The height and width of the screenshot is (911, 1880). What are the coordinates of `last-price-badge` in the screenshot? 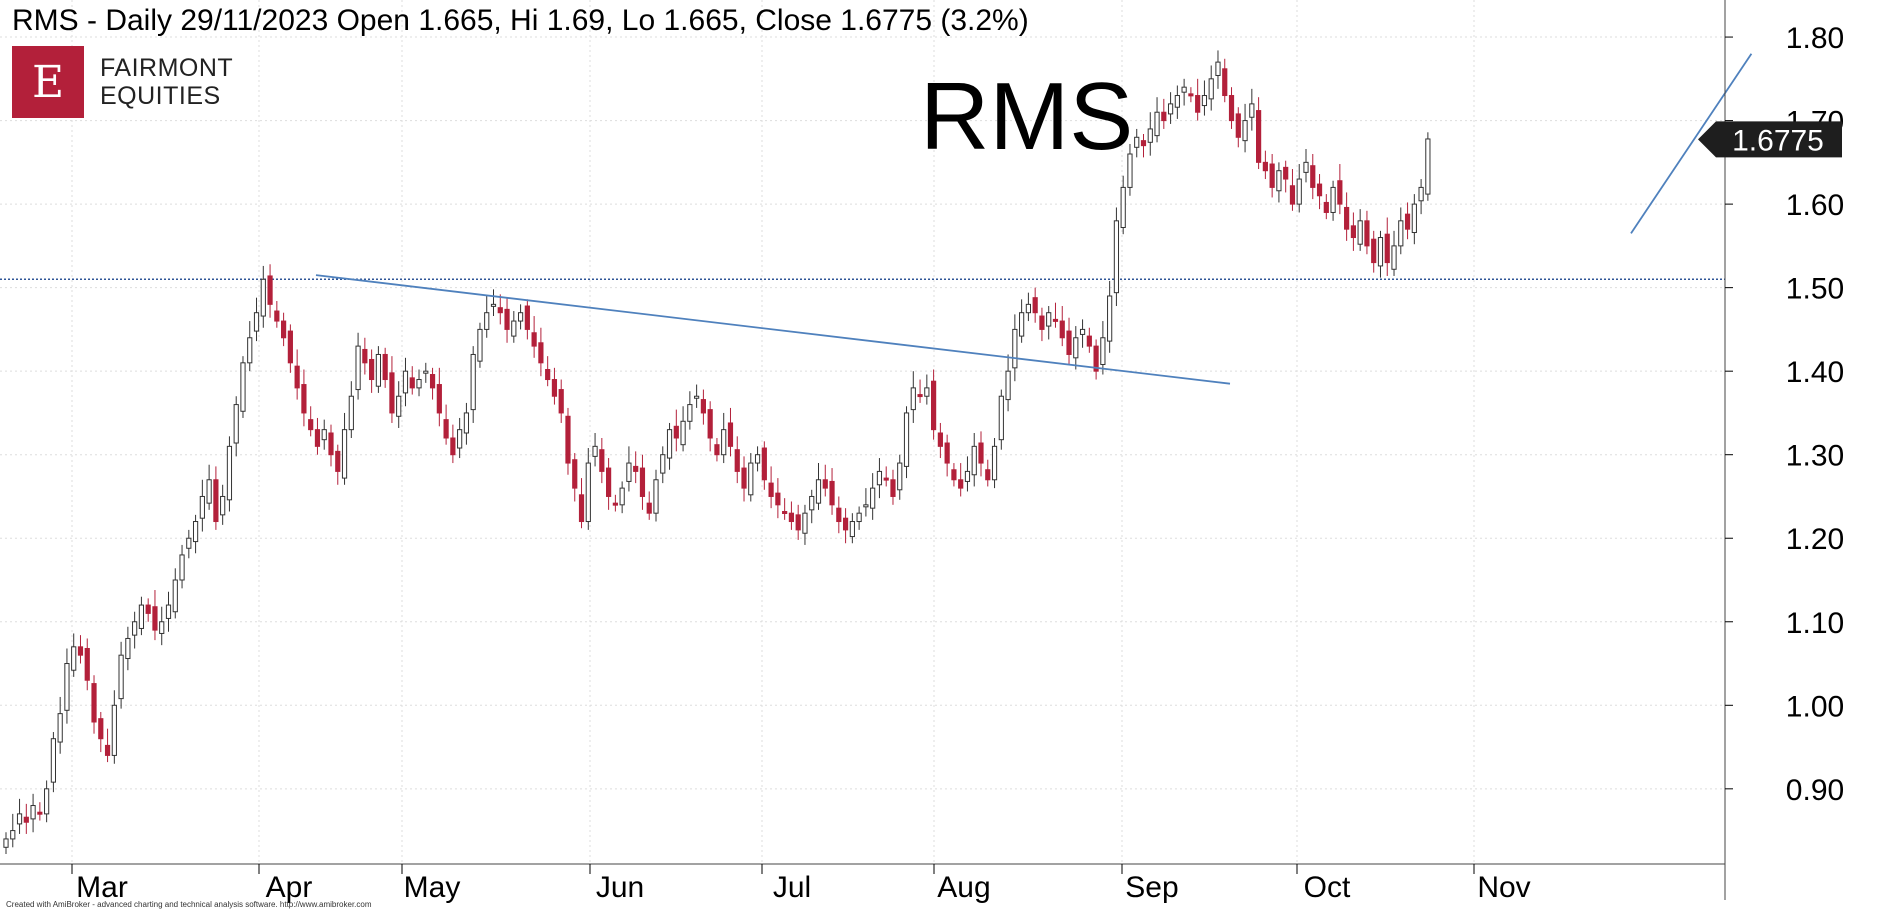 It's located at (1770, 139).